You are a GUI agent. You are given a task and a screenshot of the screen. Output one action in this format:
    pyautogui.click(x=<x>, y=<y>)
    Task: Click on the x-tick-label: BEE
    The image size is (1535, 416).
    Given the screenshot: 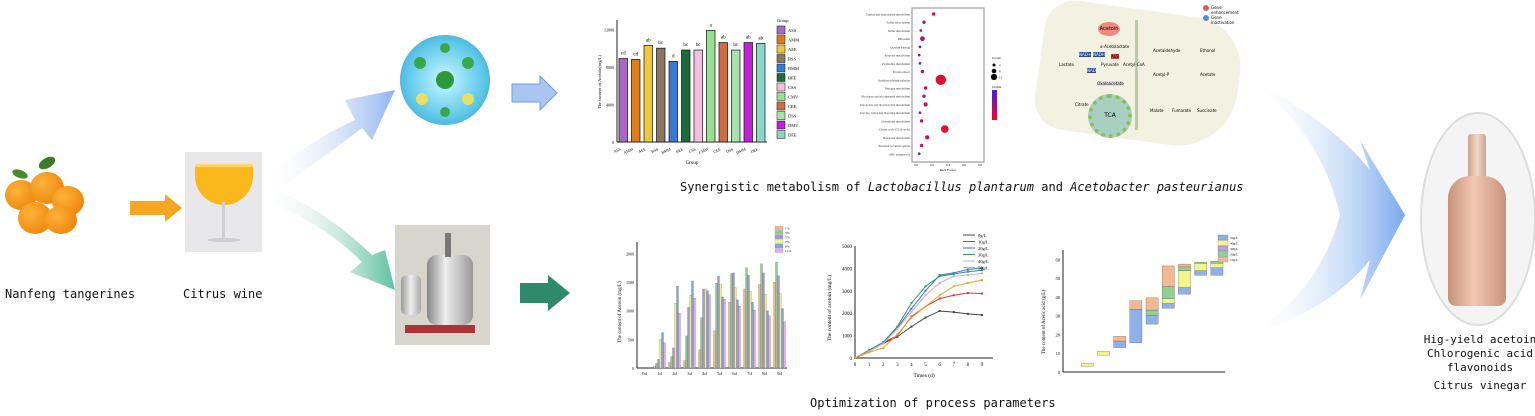 What is the action you would take?
    pyautogui.click(x=679, y=150)
    